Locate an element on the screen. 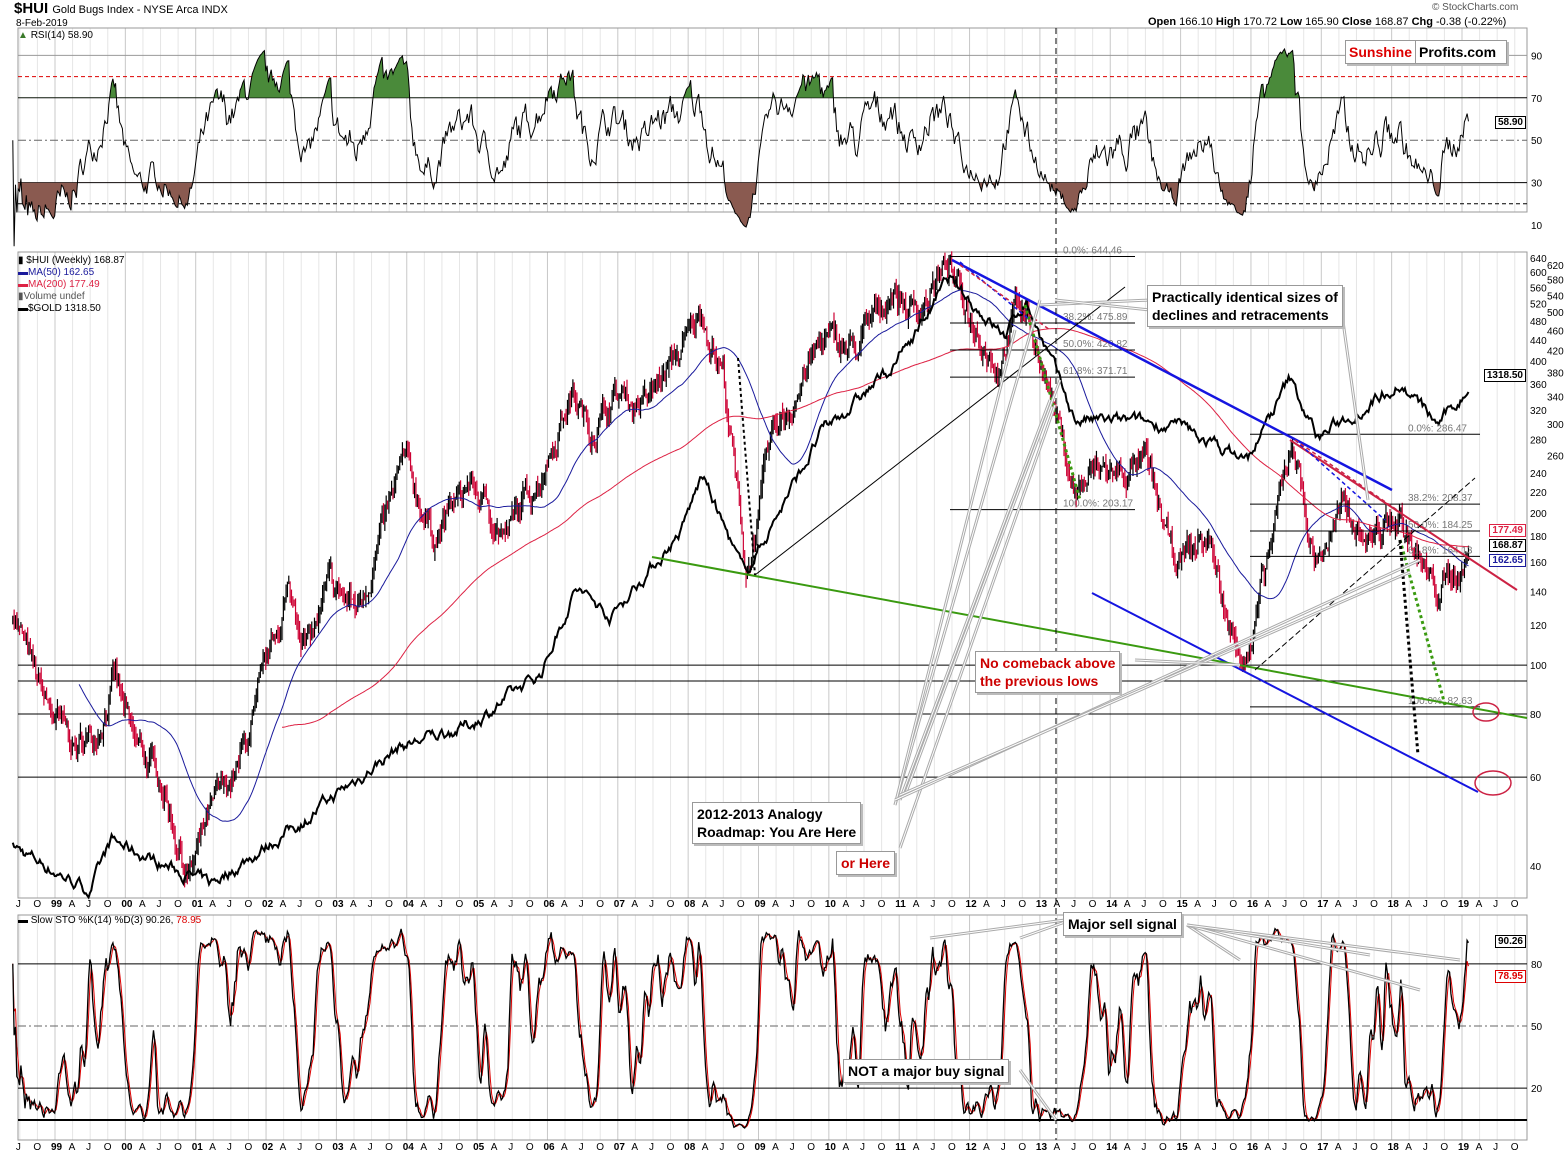 The height and width of the screenshot is (1157, 1565). price-tick-label: 280 is located at coordinates (1538, 440).